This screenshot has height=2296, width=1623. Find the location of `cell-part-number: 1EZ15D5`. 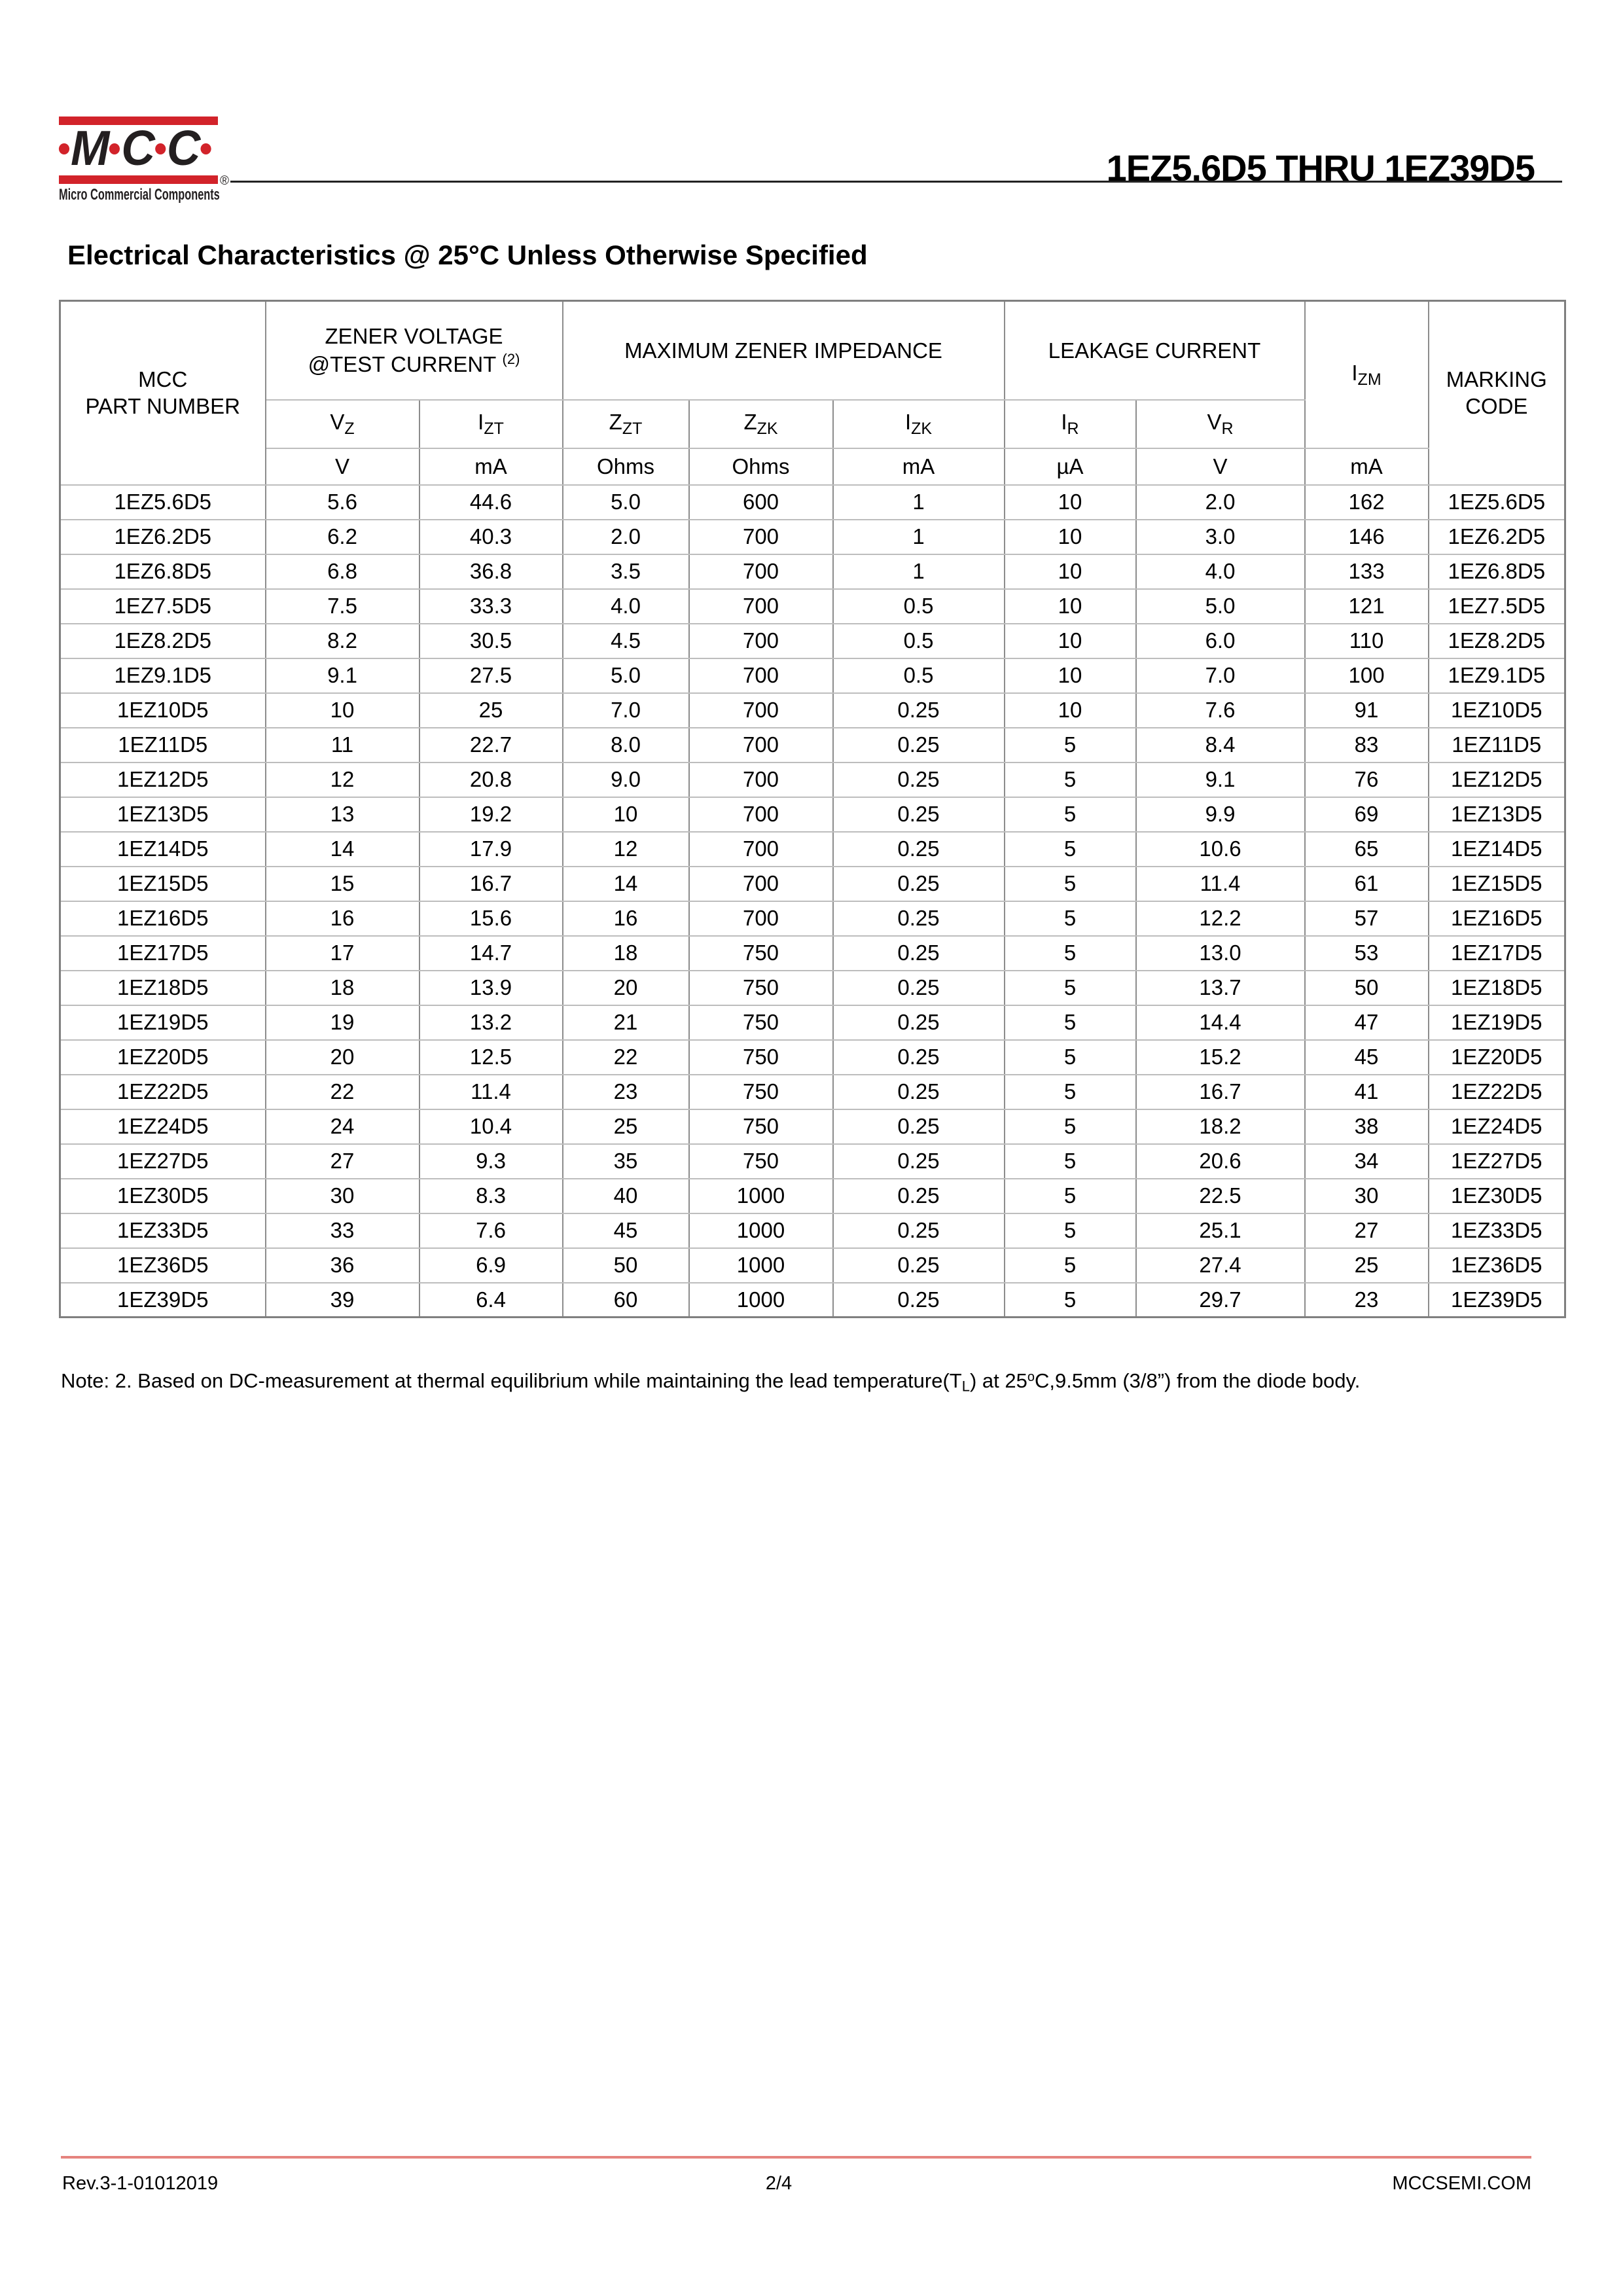

cell-part-number: 1EZ15D5 is located at coordinates (162, 883).